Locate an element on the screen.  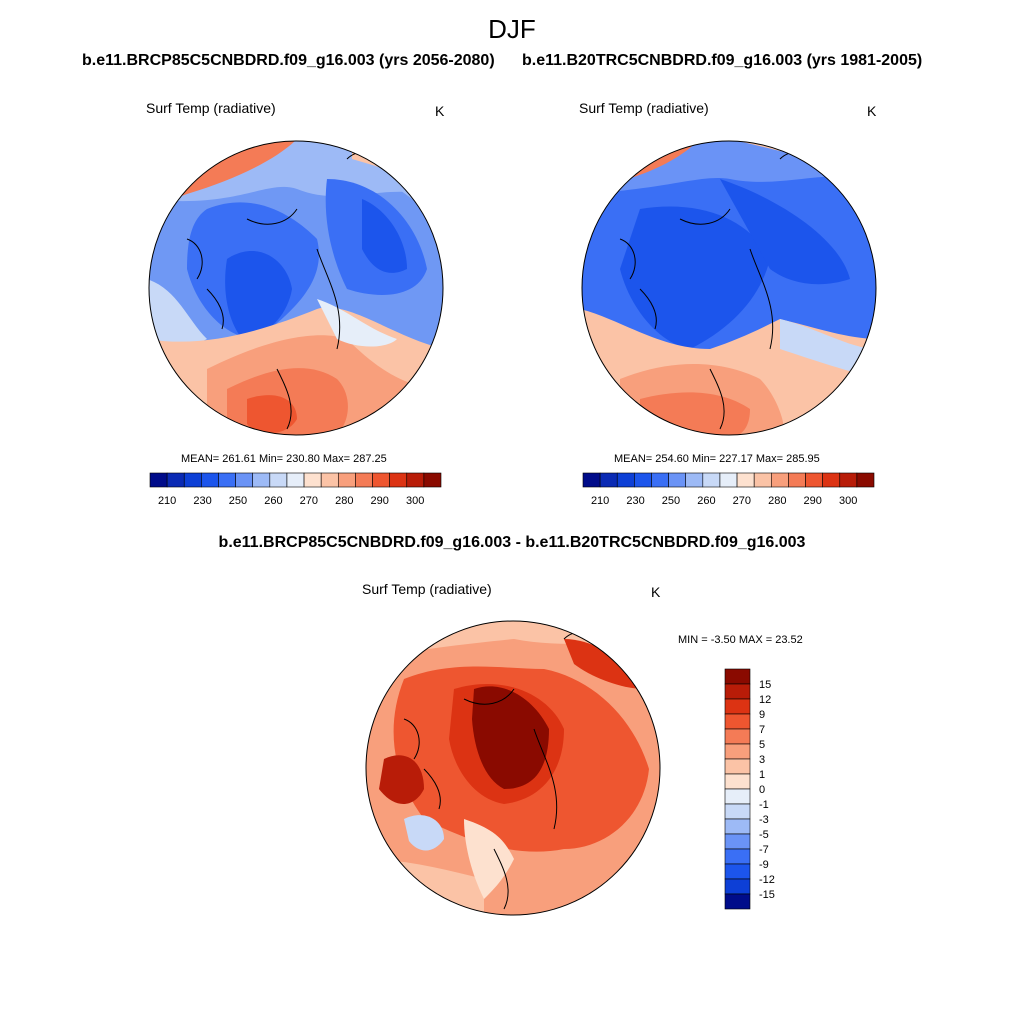
difference-colorbar-tick-label: 12 is located at coordinates (765, 700).